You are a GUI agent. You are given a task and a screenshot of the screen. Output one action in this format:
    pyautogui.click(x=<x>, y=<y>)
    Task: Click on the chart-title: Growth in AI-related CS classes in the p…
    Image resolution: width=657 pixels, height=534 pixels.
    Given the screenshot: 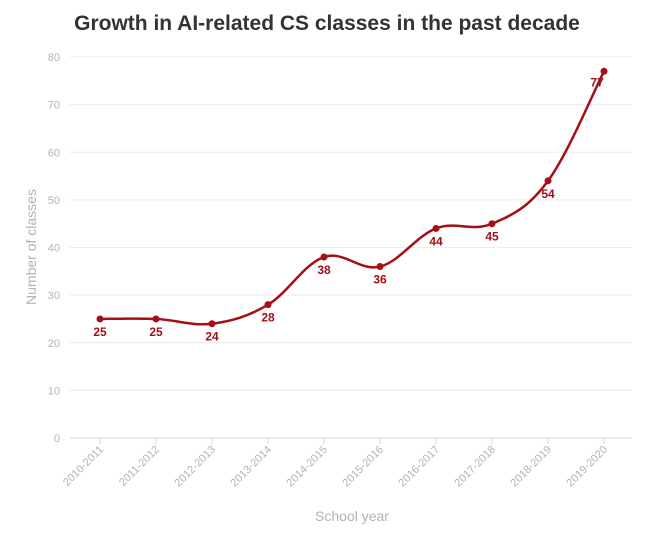 What is the action you would take?
    pyautogui.click(x=327, y=23)
    